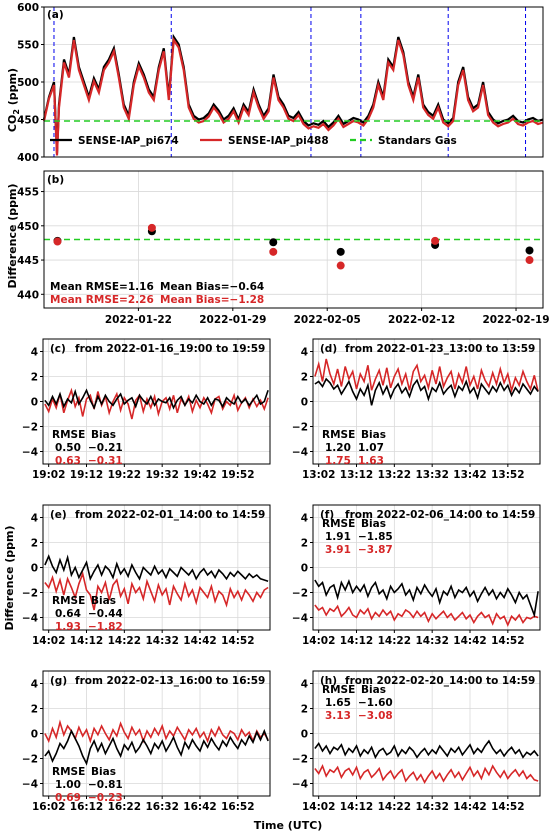  I want to click on stat-rmse-2: 0.63, so click(68, 461).